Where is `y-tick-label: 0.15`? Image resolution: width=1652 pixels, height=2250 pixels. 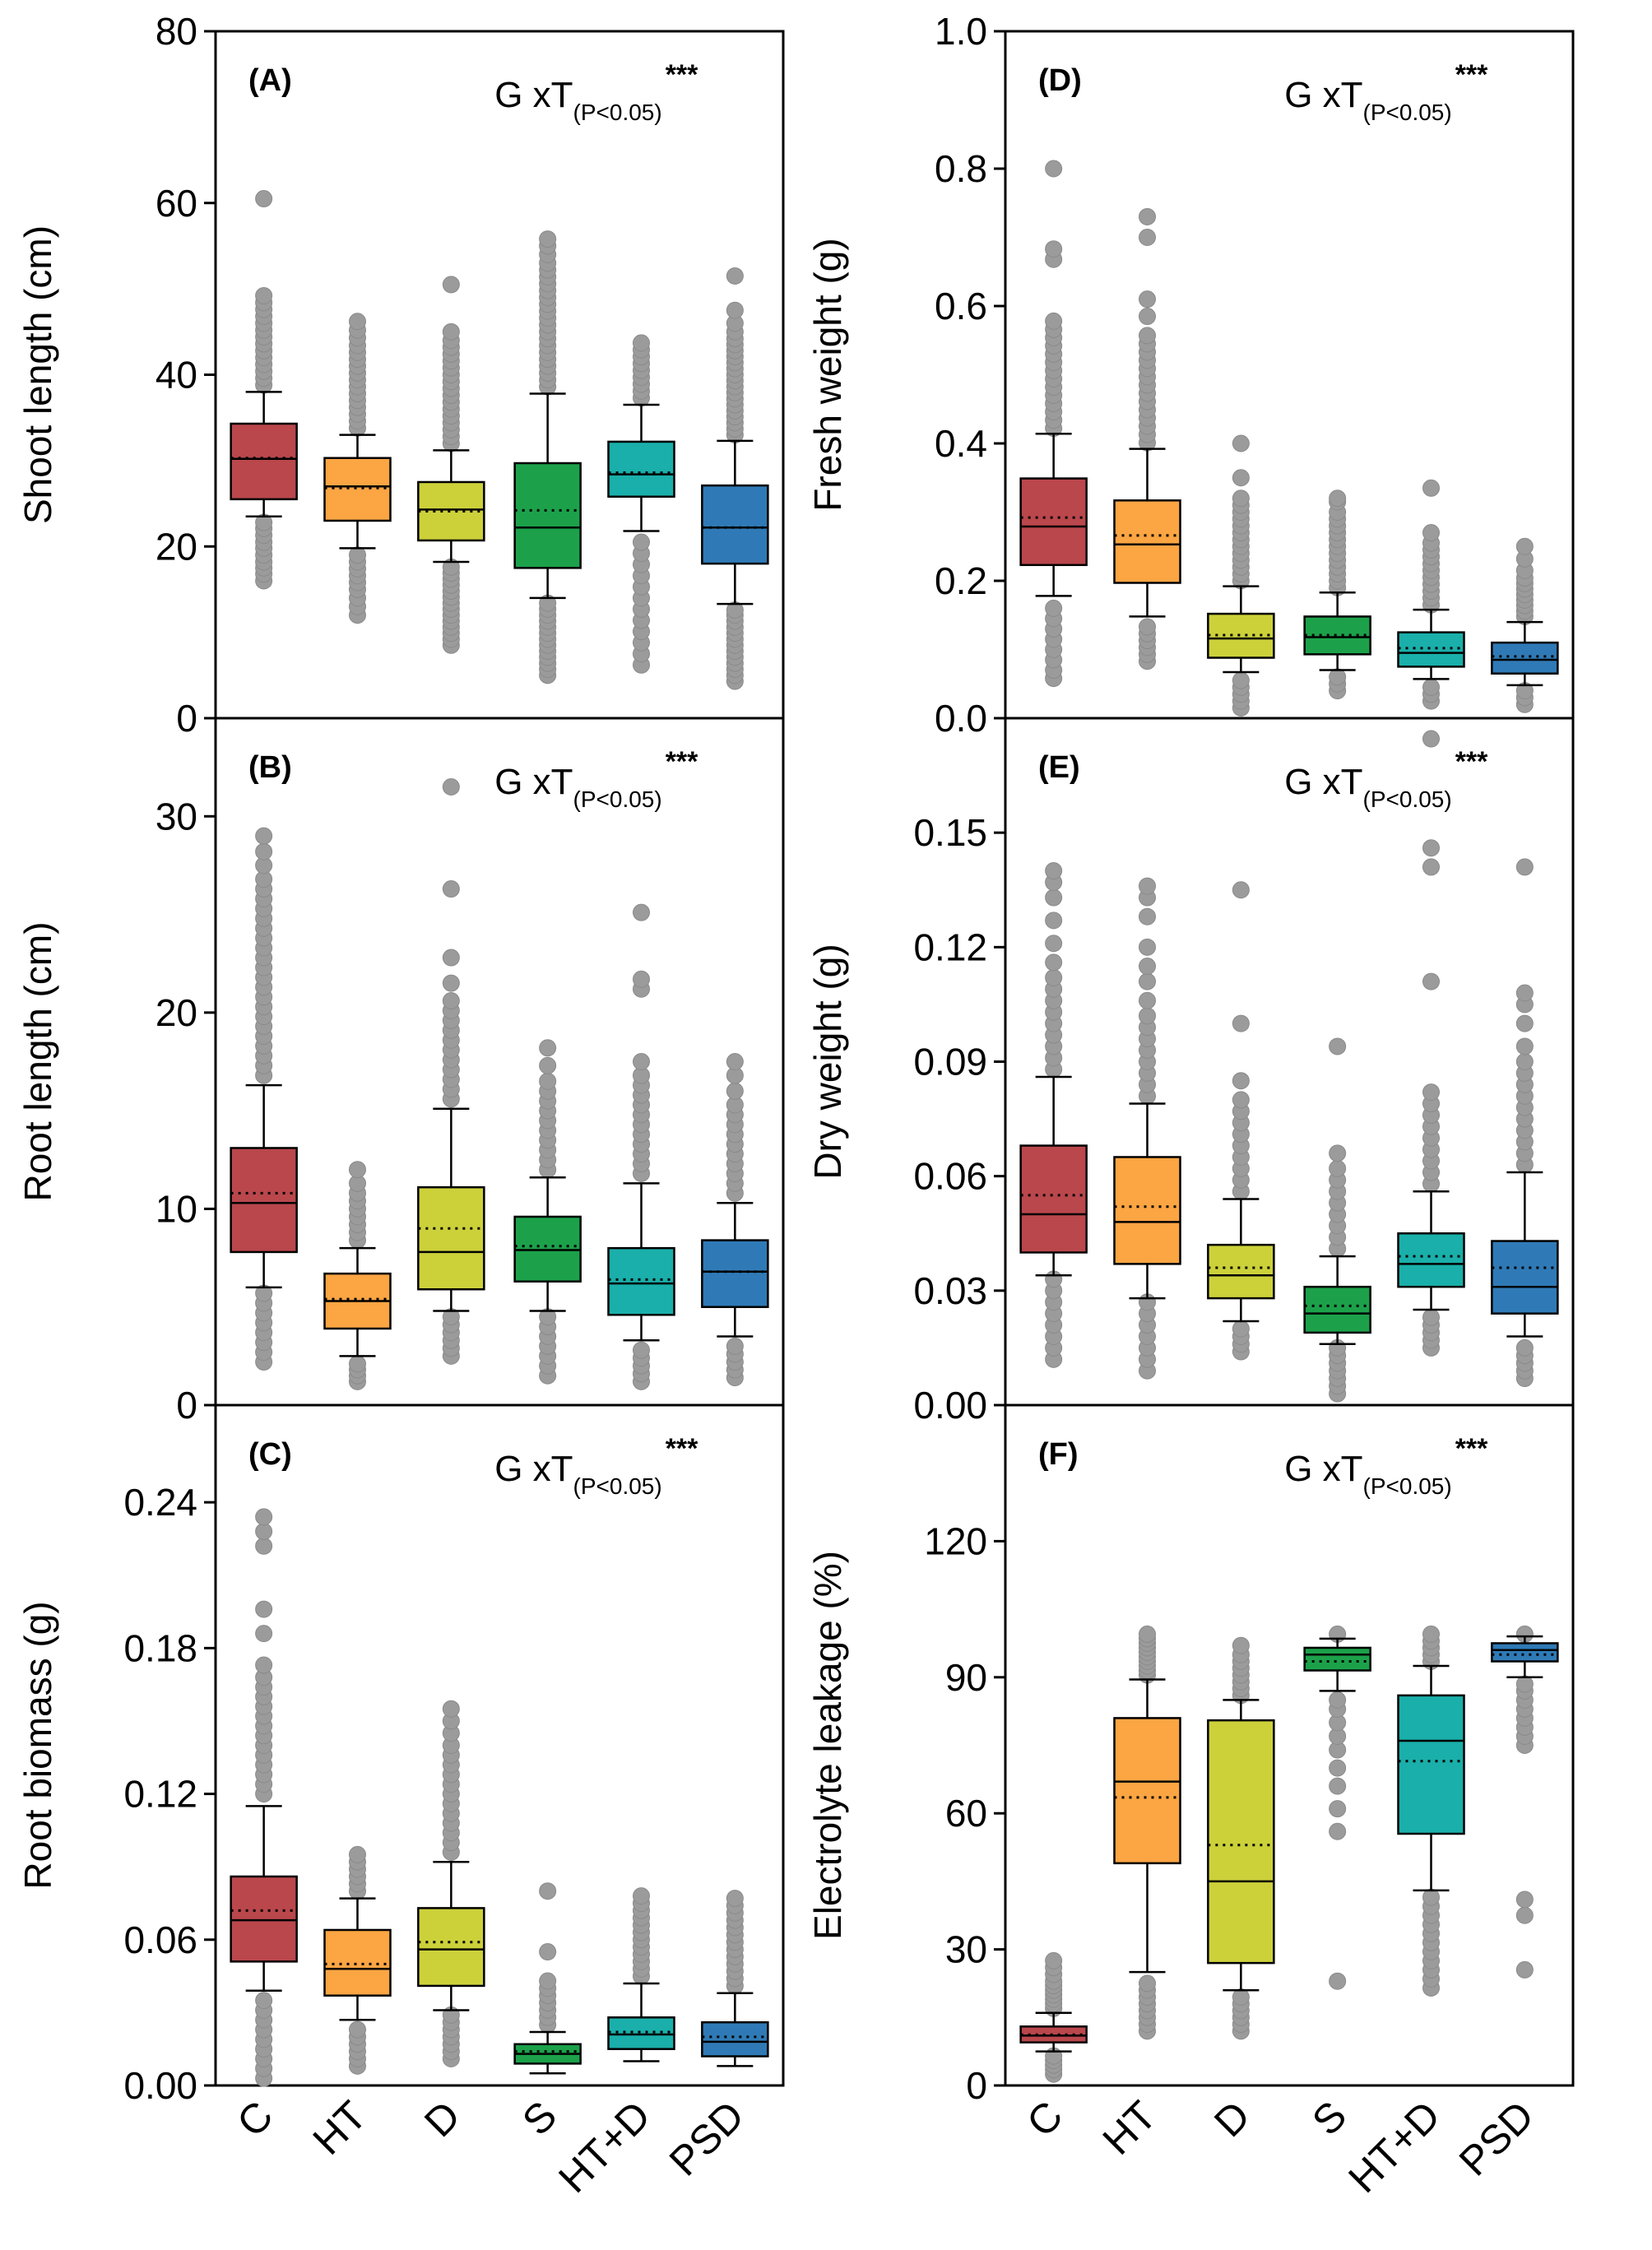 y-tick-label: 0.15 is located at coordinates (950, 832).